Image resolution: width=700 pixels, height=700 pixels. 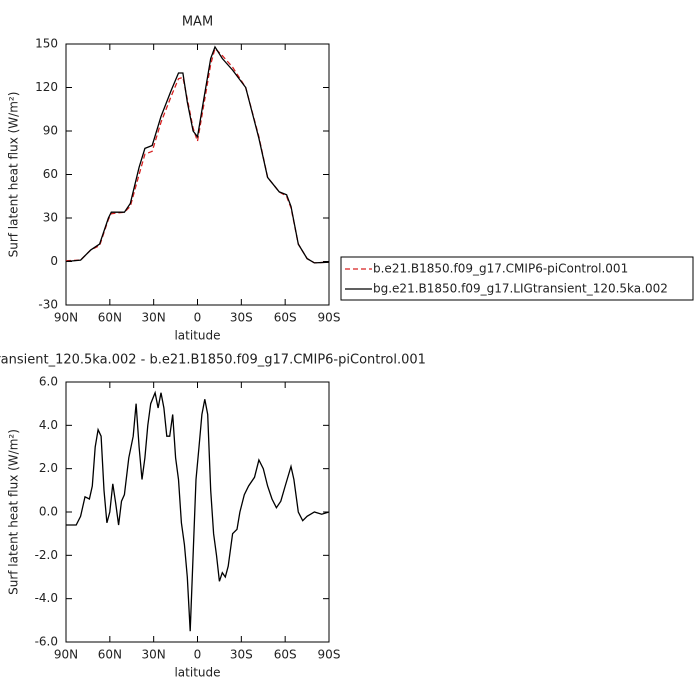 What do you see at coordinates (48, 468) in the screenshot?
I see `y-tick-label: 2.0` at bounding box center [48, 468].